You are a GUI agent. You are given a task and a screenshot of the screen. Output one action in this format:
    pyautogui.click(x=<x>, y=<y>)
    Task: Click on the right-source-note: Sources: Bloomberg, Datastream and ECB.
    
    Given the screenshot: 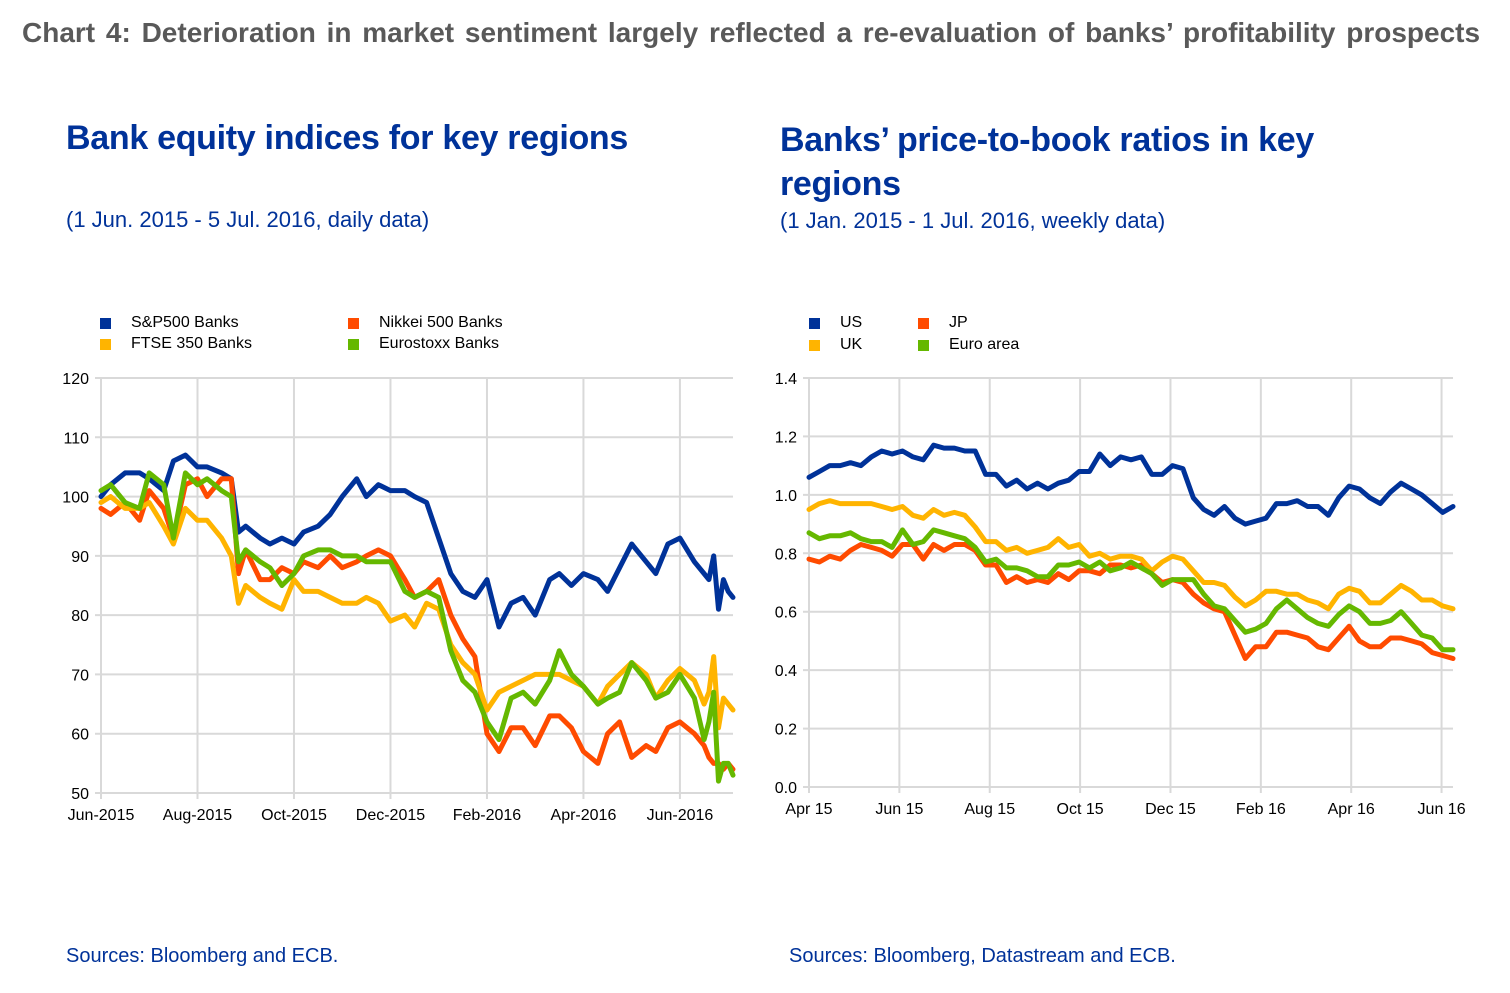 What is the action you would take?
    pyautogui.click(x=982, y=956)
    